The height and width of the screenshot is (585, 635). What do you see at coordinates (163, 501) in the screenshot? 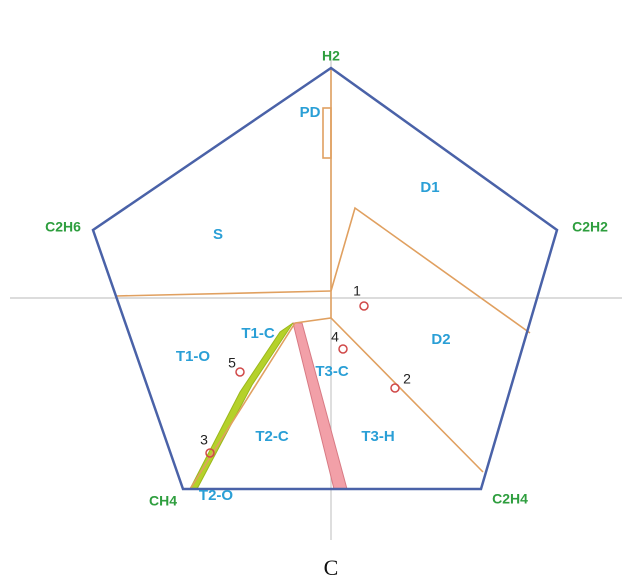
I see `vertex-label: CH4` at bounding box center [163, 501].